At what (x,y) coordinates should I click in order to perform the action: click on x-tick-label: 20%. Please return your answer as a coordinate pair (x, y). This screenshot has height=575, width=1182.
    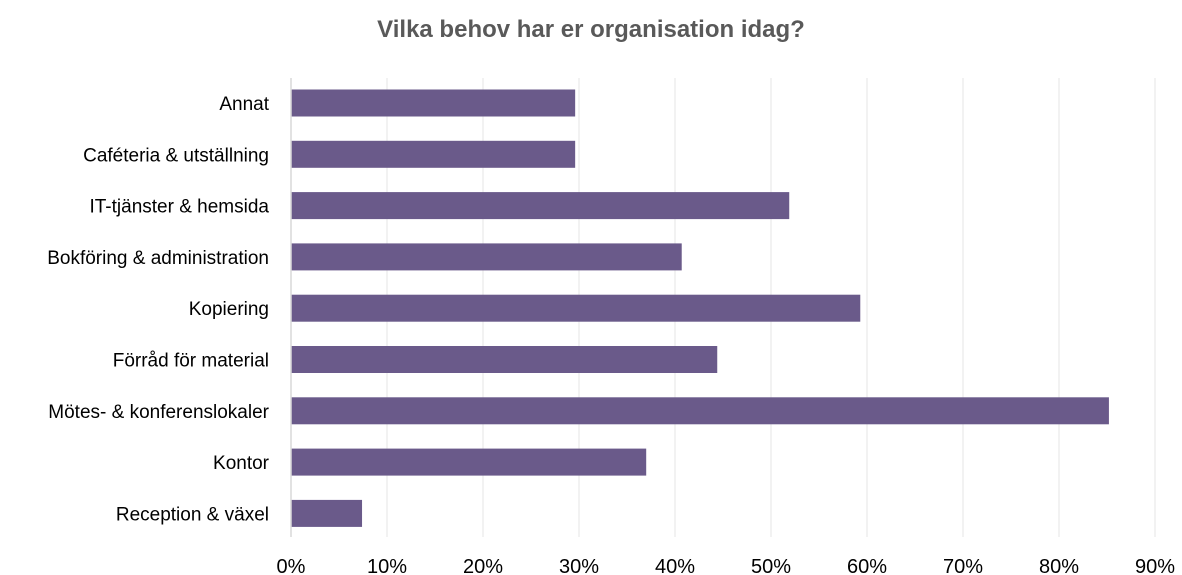
    Looking at the image, I should click on (483, 565).